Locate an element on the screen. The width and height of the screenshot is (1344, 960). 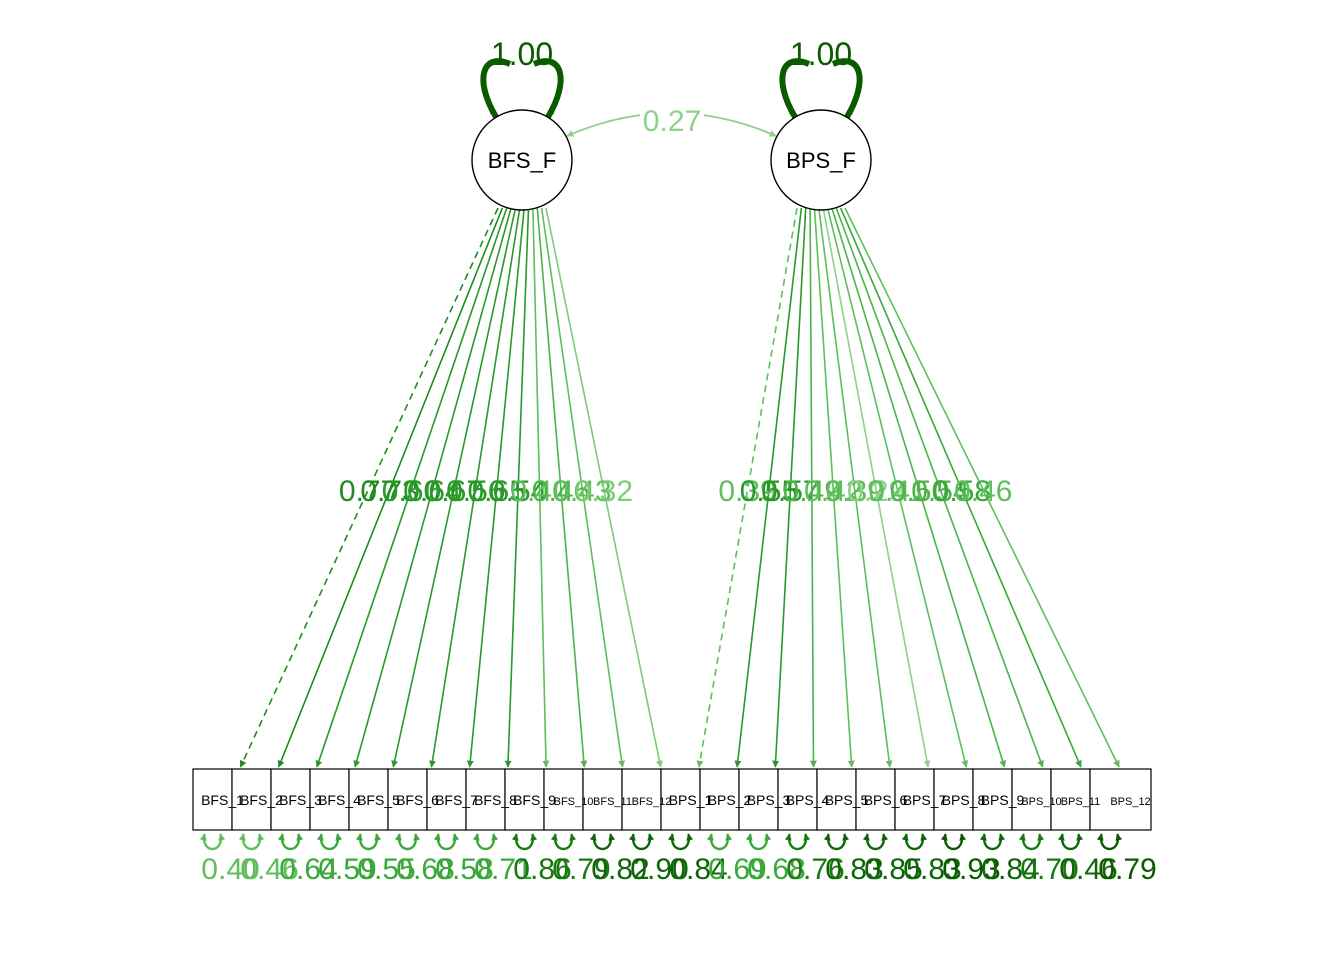
residual-label: 0.55 is located at coordinates (386, 869).